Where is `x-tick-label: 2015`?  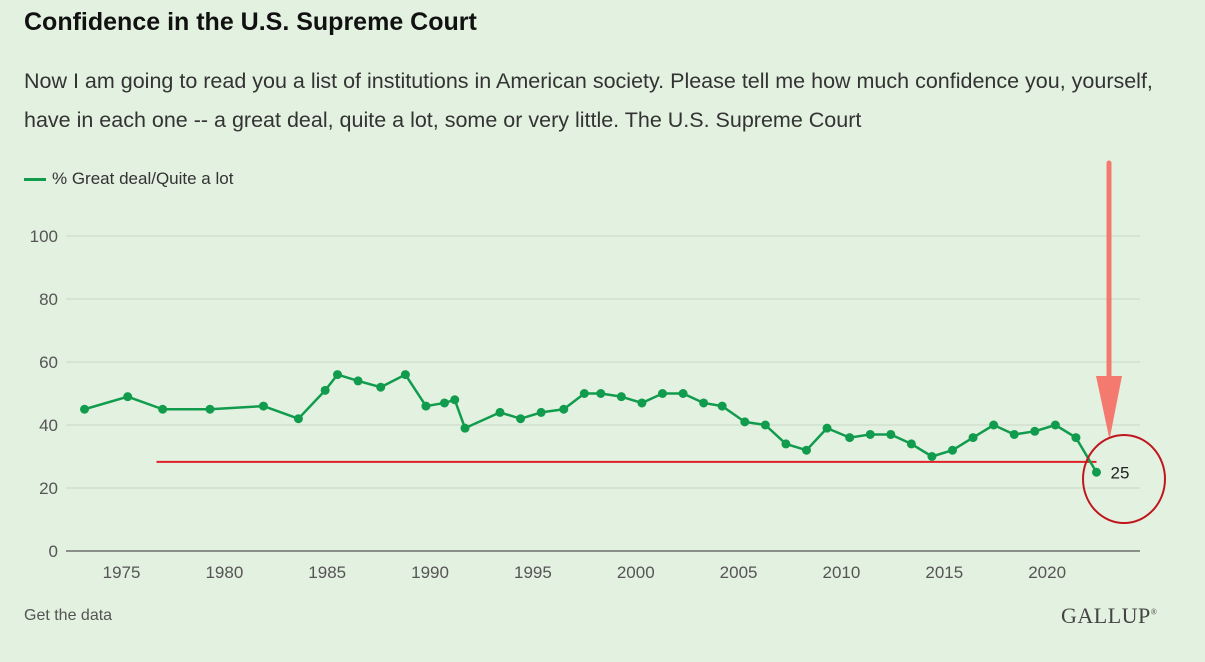
x-tick-label: 2015 is located at coordinates (944, 572).